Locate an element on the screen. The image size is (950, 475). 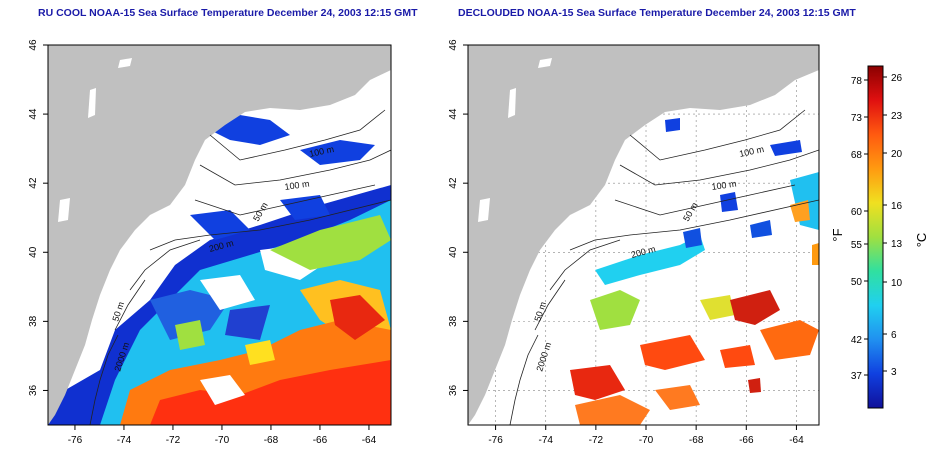
colorbar-f-tick-label: 42 is located at coordinates (857, 340).